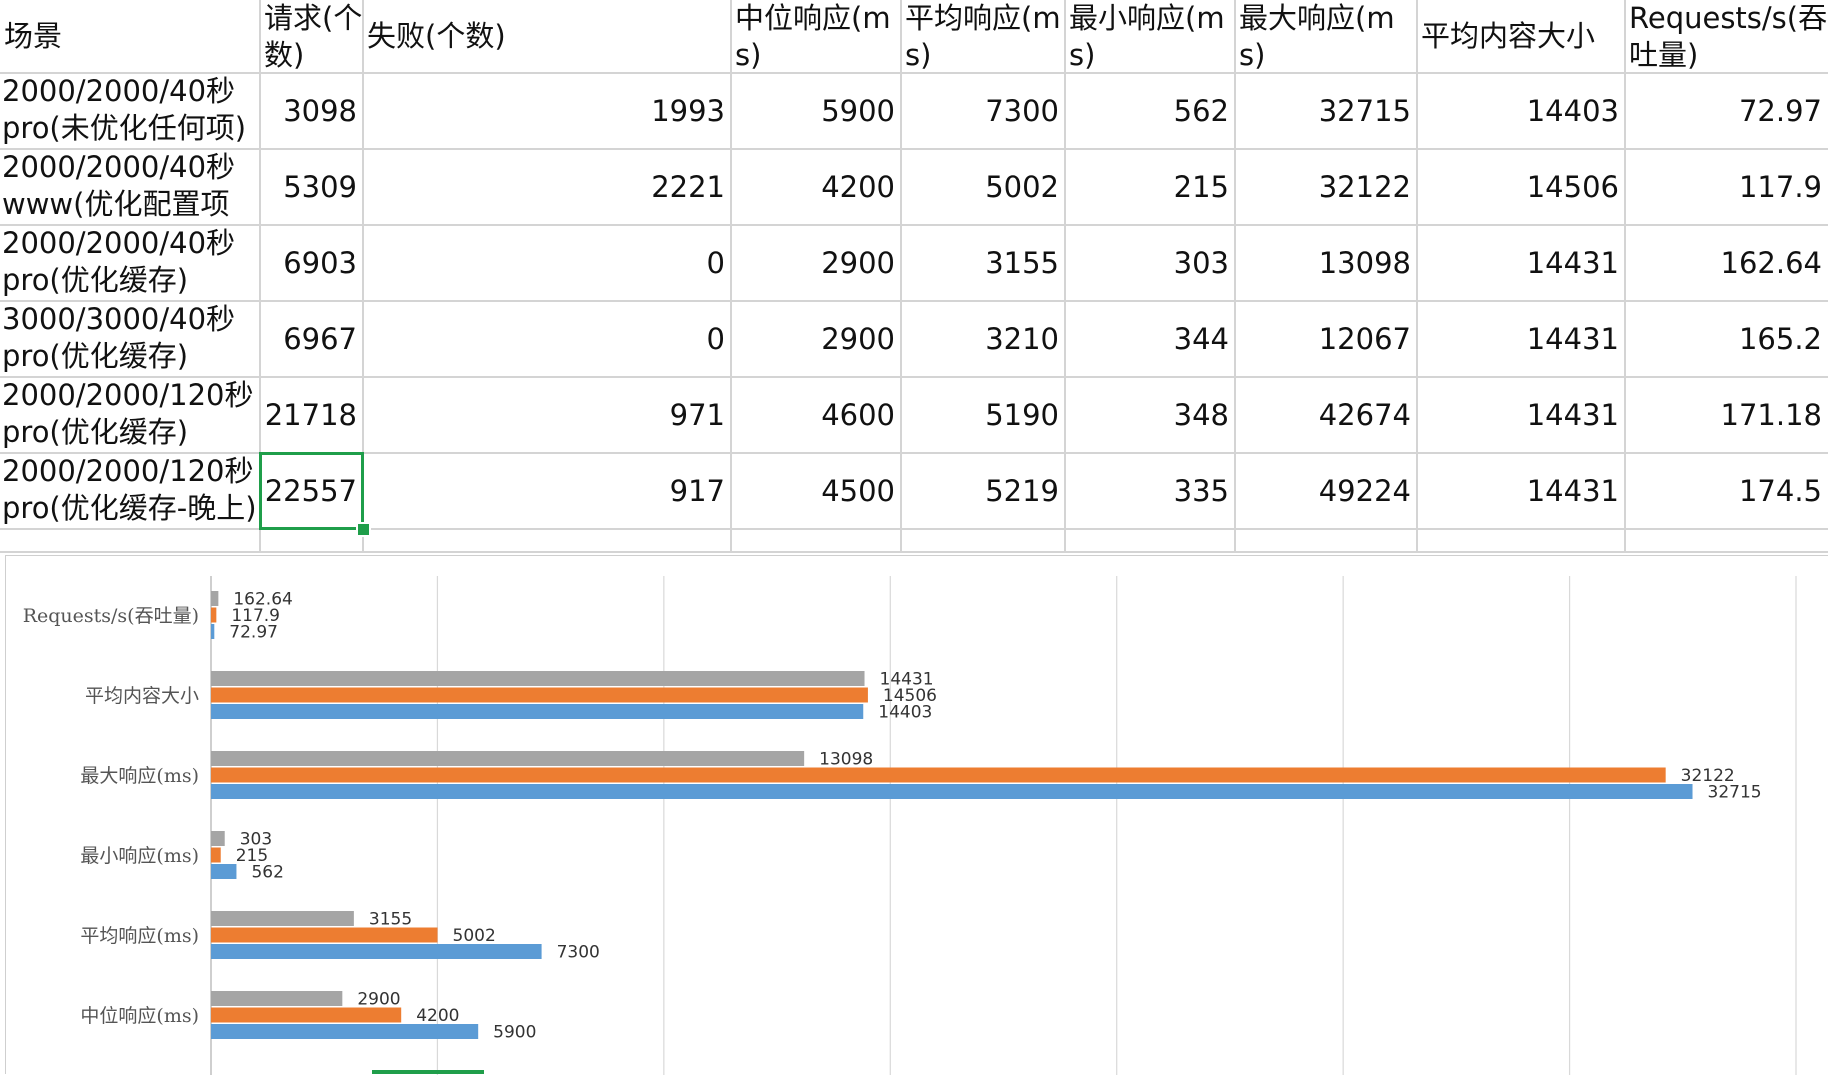  I want to click on fill-handle, so click(363, 529).